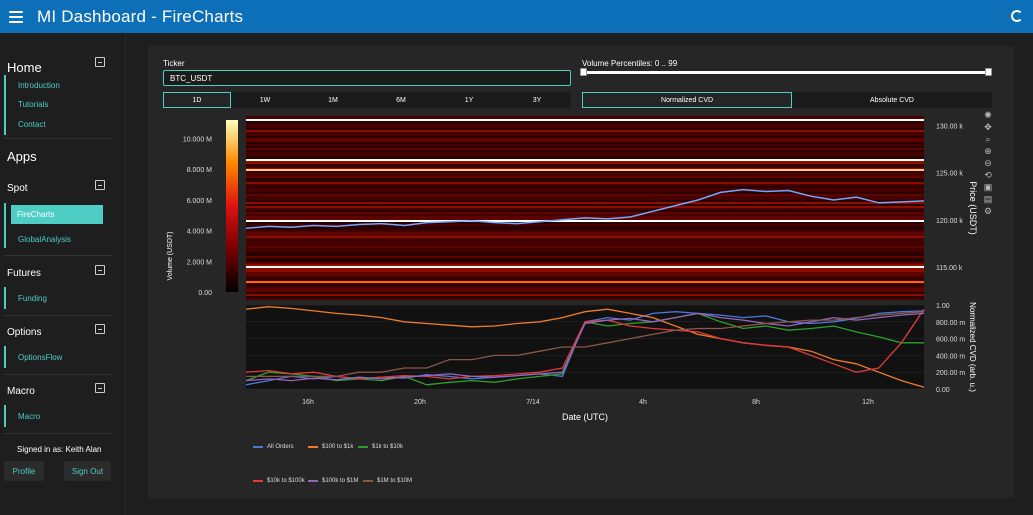 The width and height of the screenshot is (1033, 515). Describe the element at coordinates (59, 449) in the screenshot. I see `signed-in-label: Signed in as: Keith Alan` at that location.